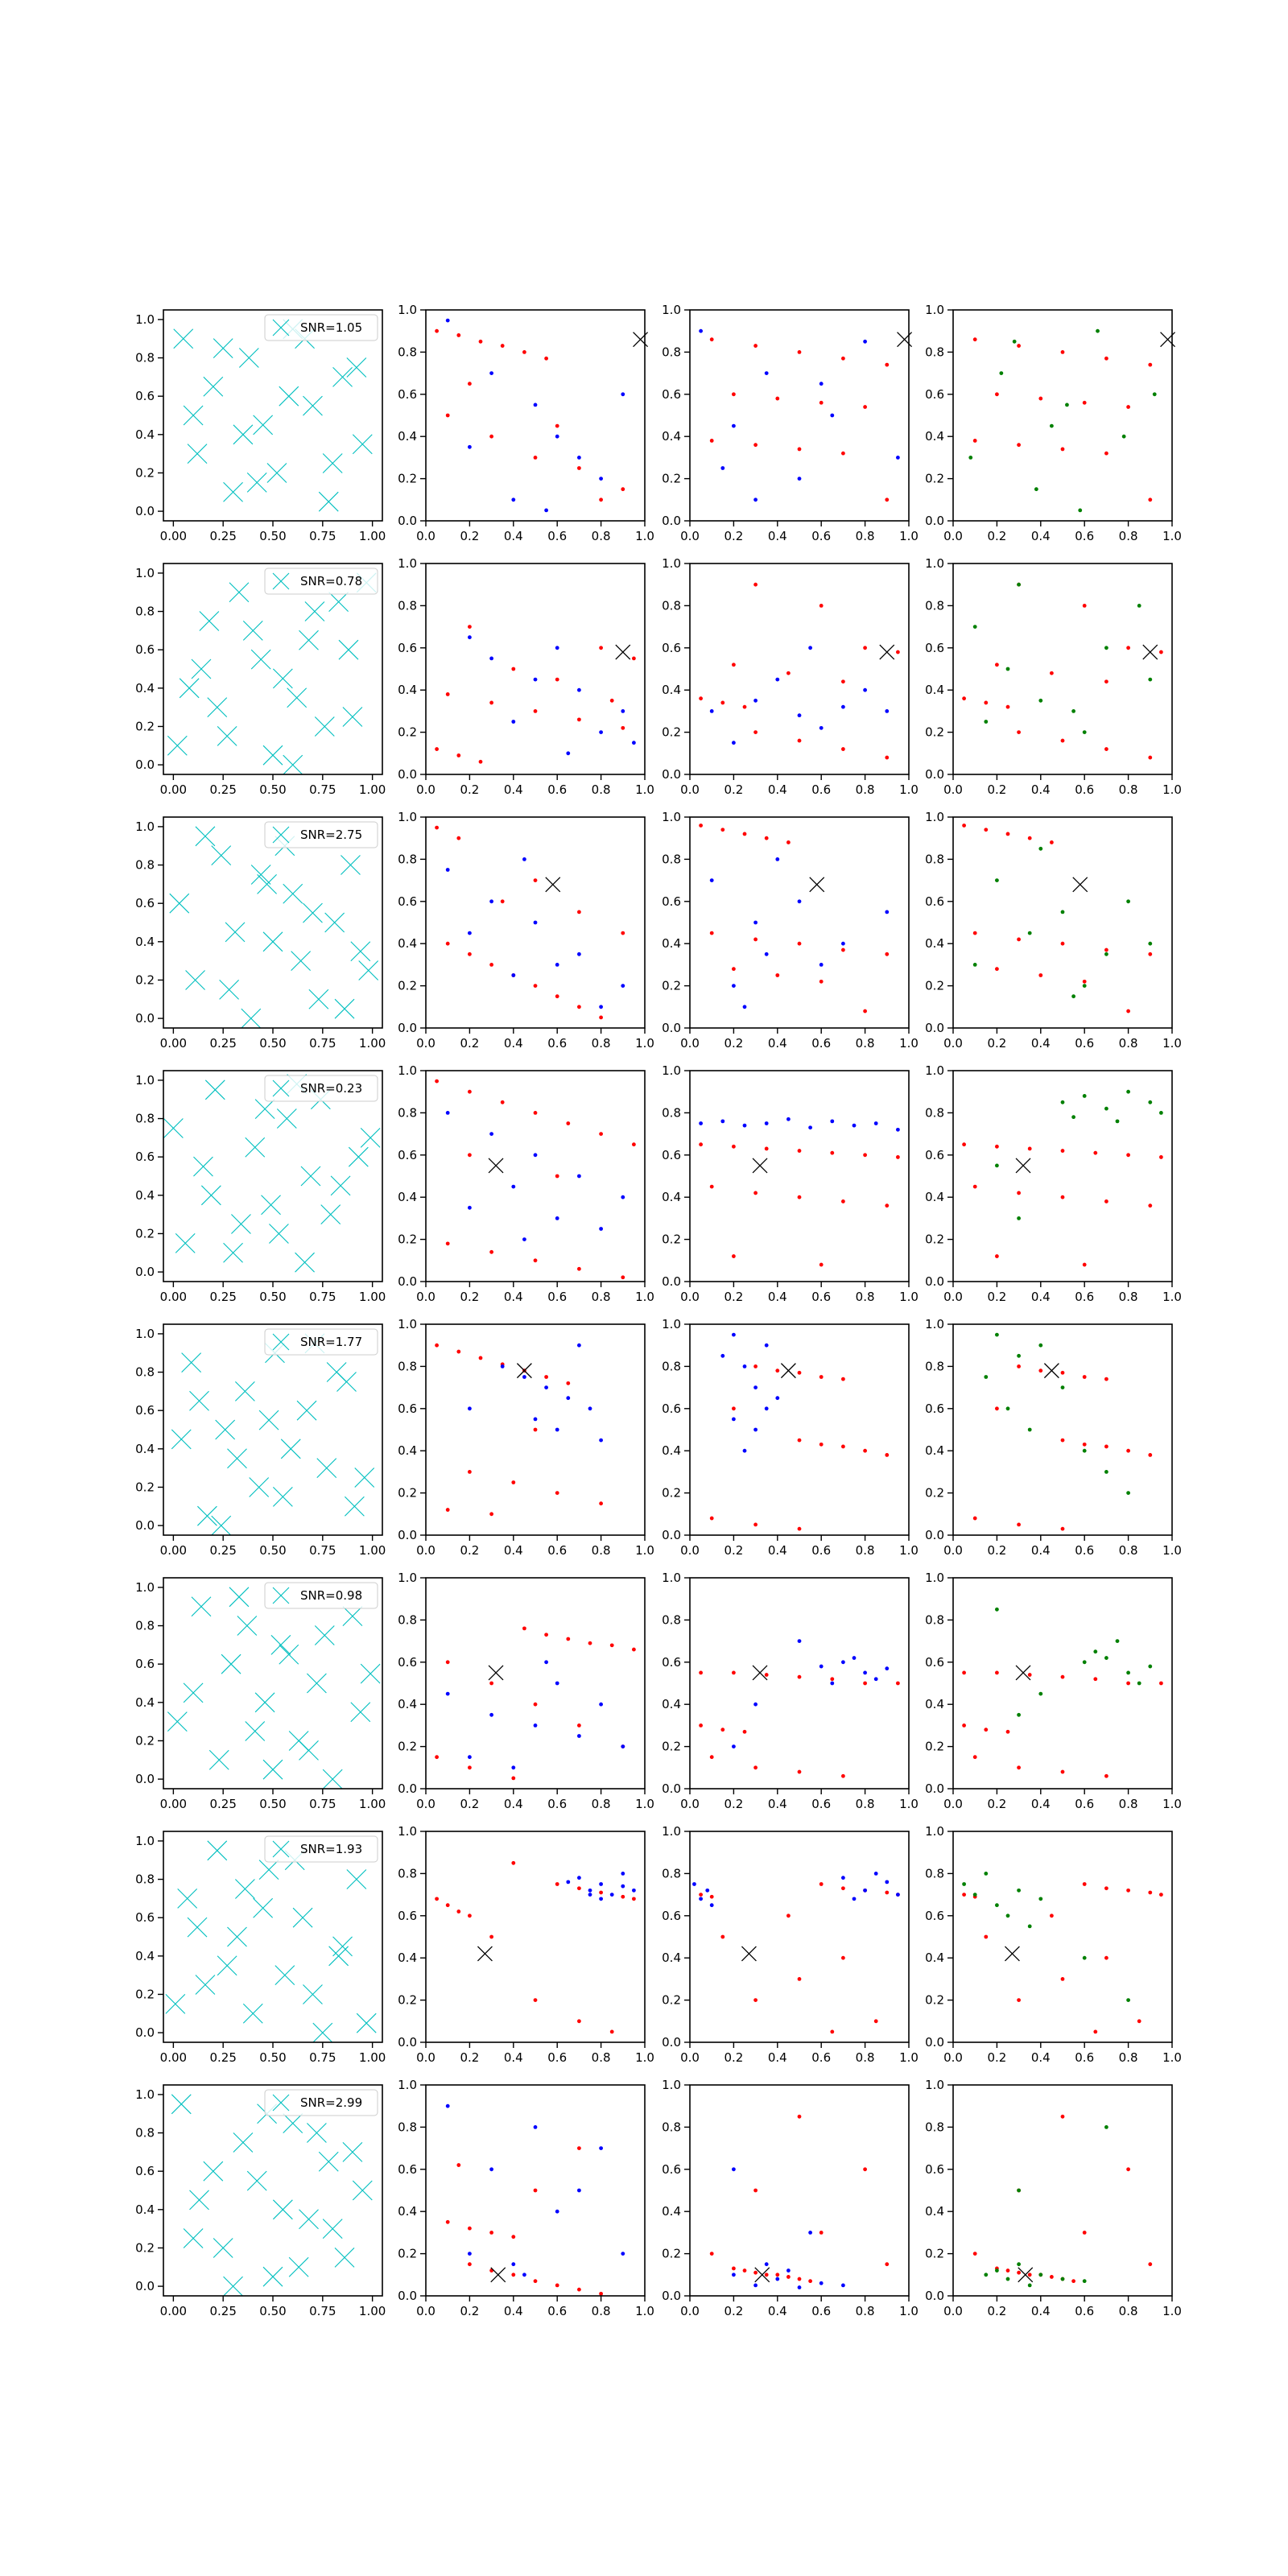 The height and width of the screenshot is (2576, 1288). What do you see at coordinates (322, 1550) in the screenshot?
I see `x-tick-label: 0.75` at bounding box center [322, 1550].